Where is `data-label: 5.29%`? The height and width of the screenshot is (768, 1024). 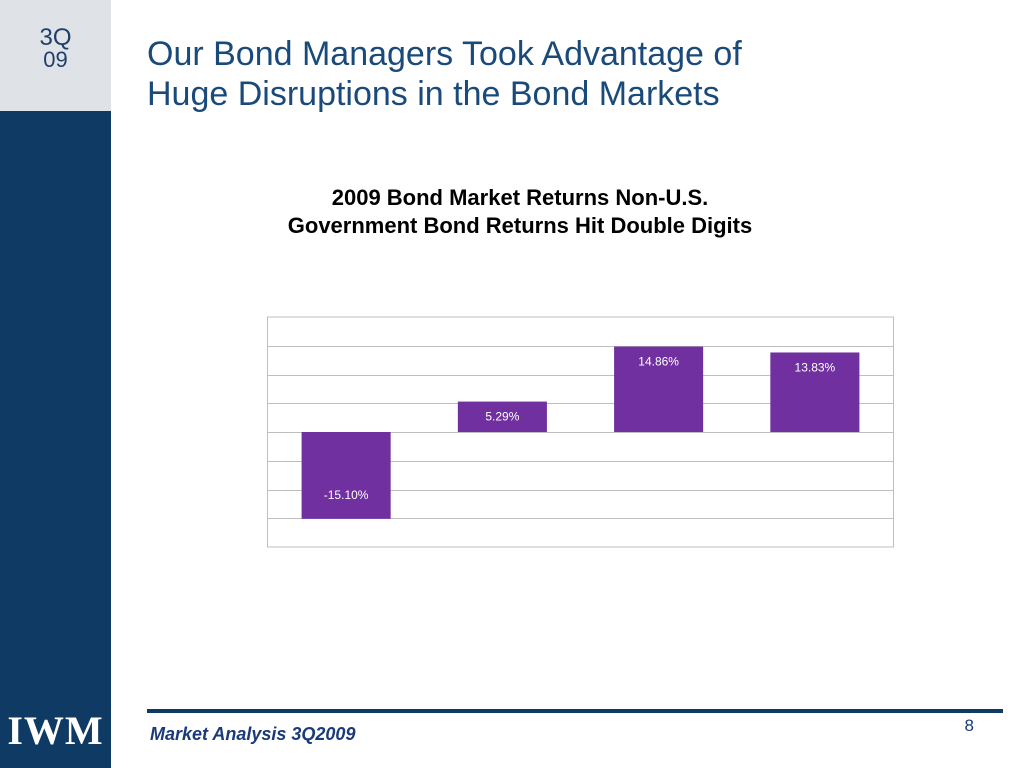 data-label: 5.29% is located at coordinates (502, 417).